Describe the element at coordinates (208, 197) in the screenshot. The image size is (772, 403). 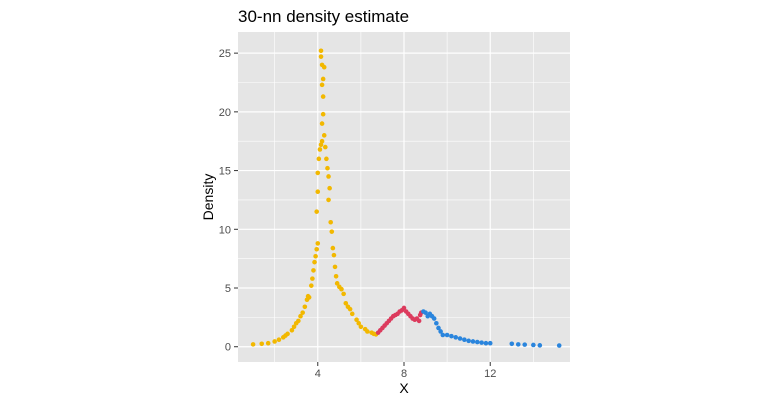
I see `y-axis-title: Density` at that location.